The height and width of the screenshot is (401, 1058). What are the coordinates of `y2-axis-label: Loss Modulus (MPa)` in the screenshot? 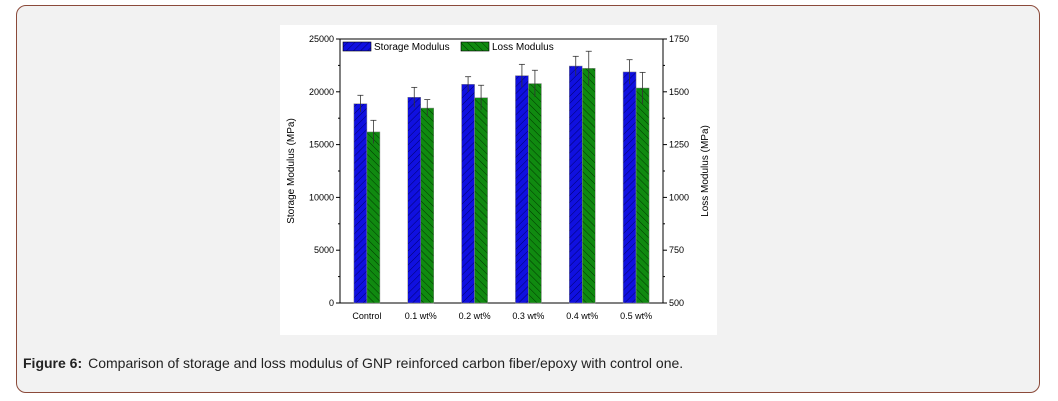 It's located at (705, 171).